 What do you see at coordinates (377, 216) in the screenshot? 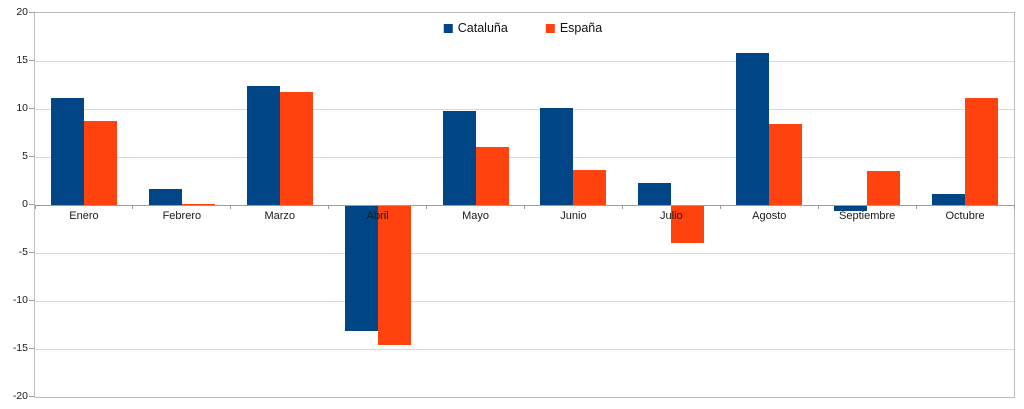
I see `x-tick-label-abril: Abril` at bounding box center [377, 216].